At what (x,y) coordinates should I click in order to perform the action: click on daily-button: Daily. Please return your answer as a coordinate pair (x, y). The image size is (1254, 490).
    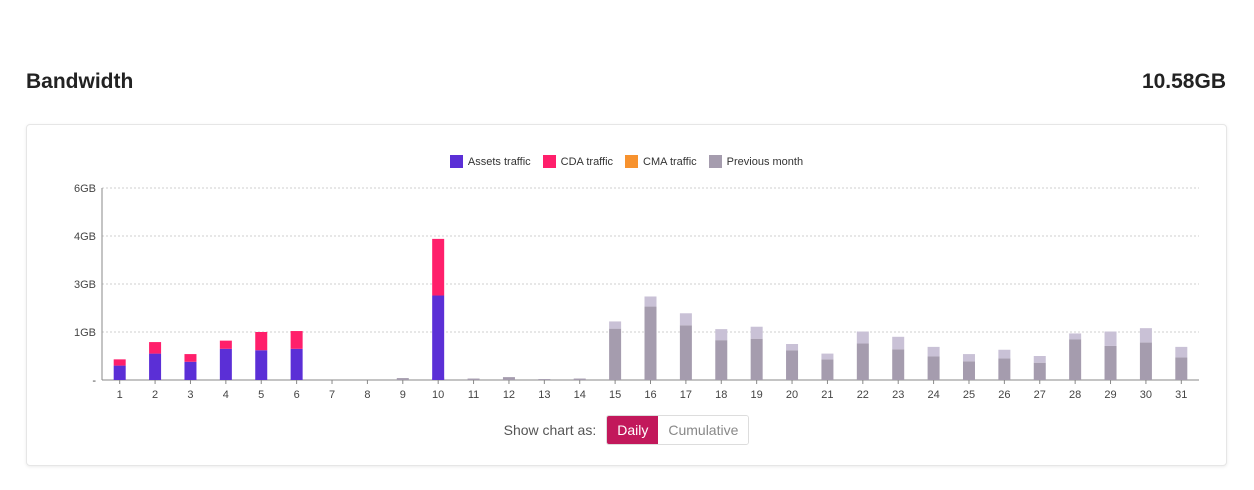
    Looking at the image, I should click on (633, 430).